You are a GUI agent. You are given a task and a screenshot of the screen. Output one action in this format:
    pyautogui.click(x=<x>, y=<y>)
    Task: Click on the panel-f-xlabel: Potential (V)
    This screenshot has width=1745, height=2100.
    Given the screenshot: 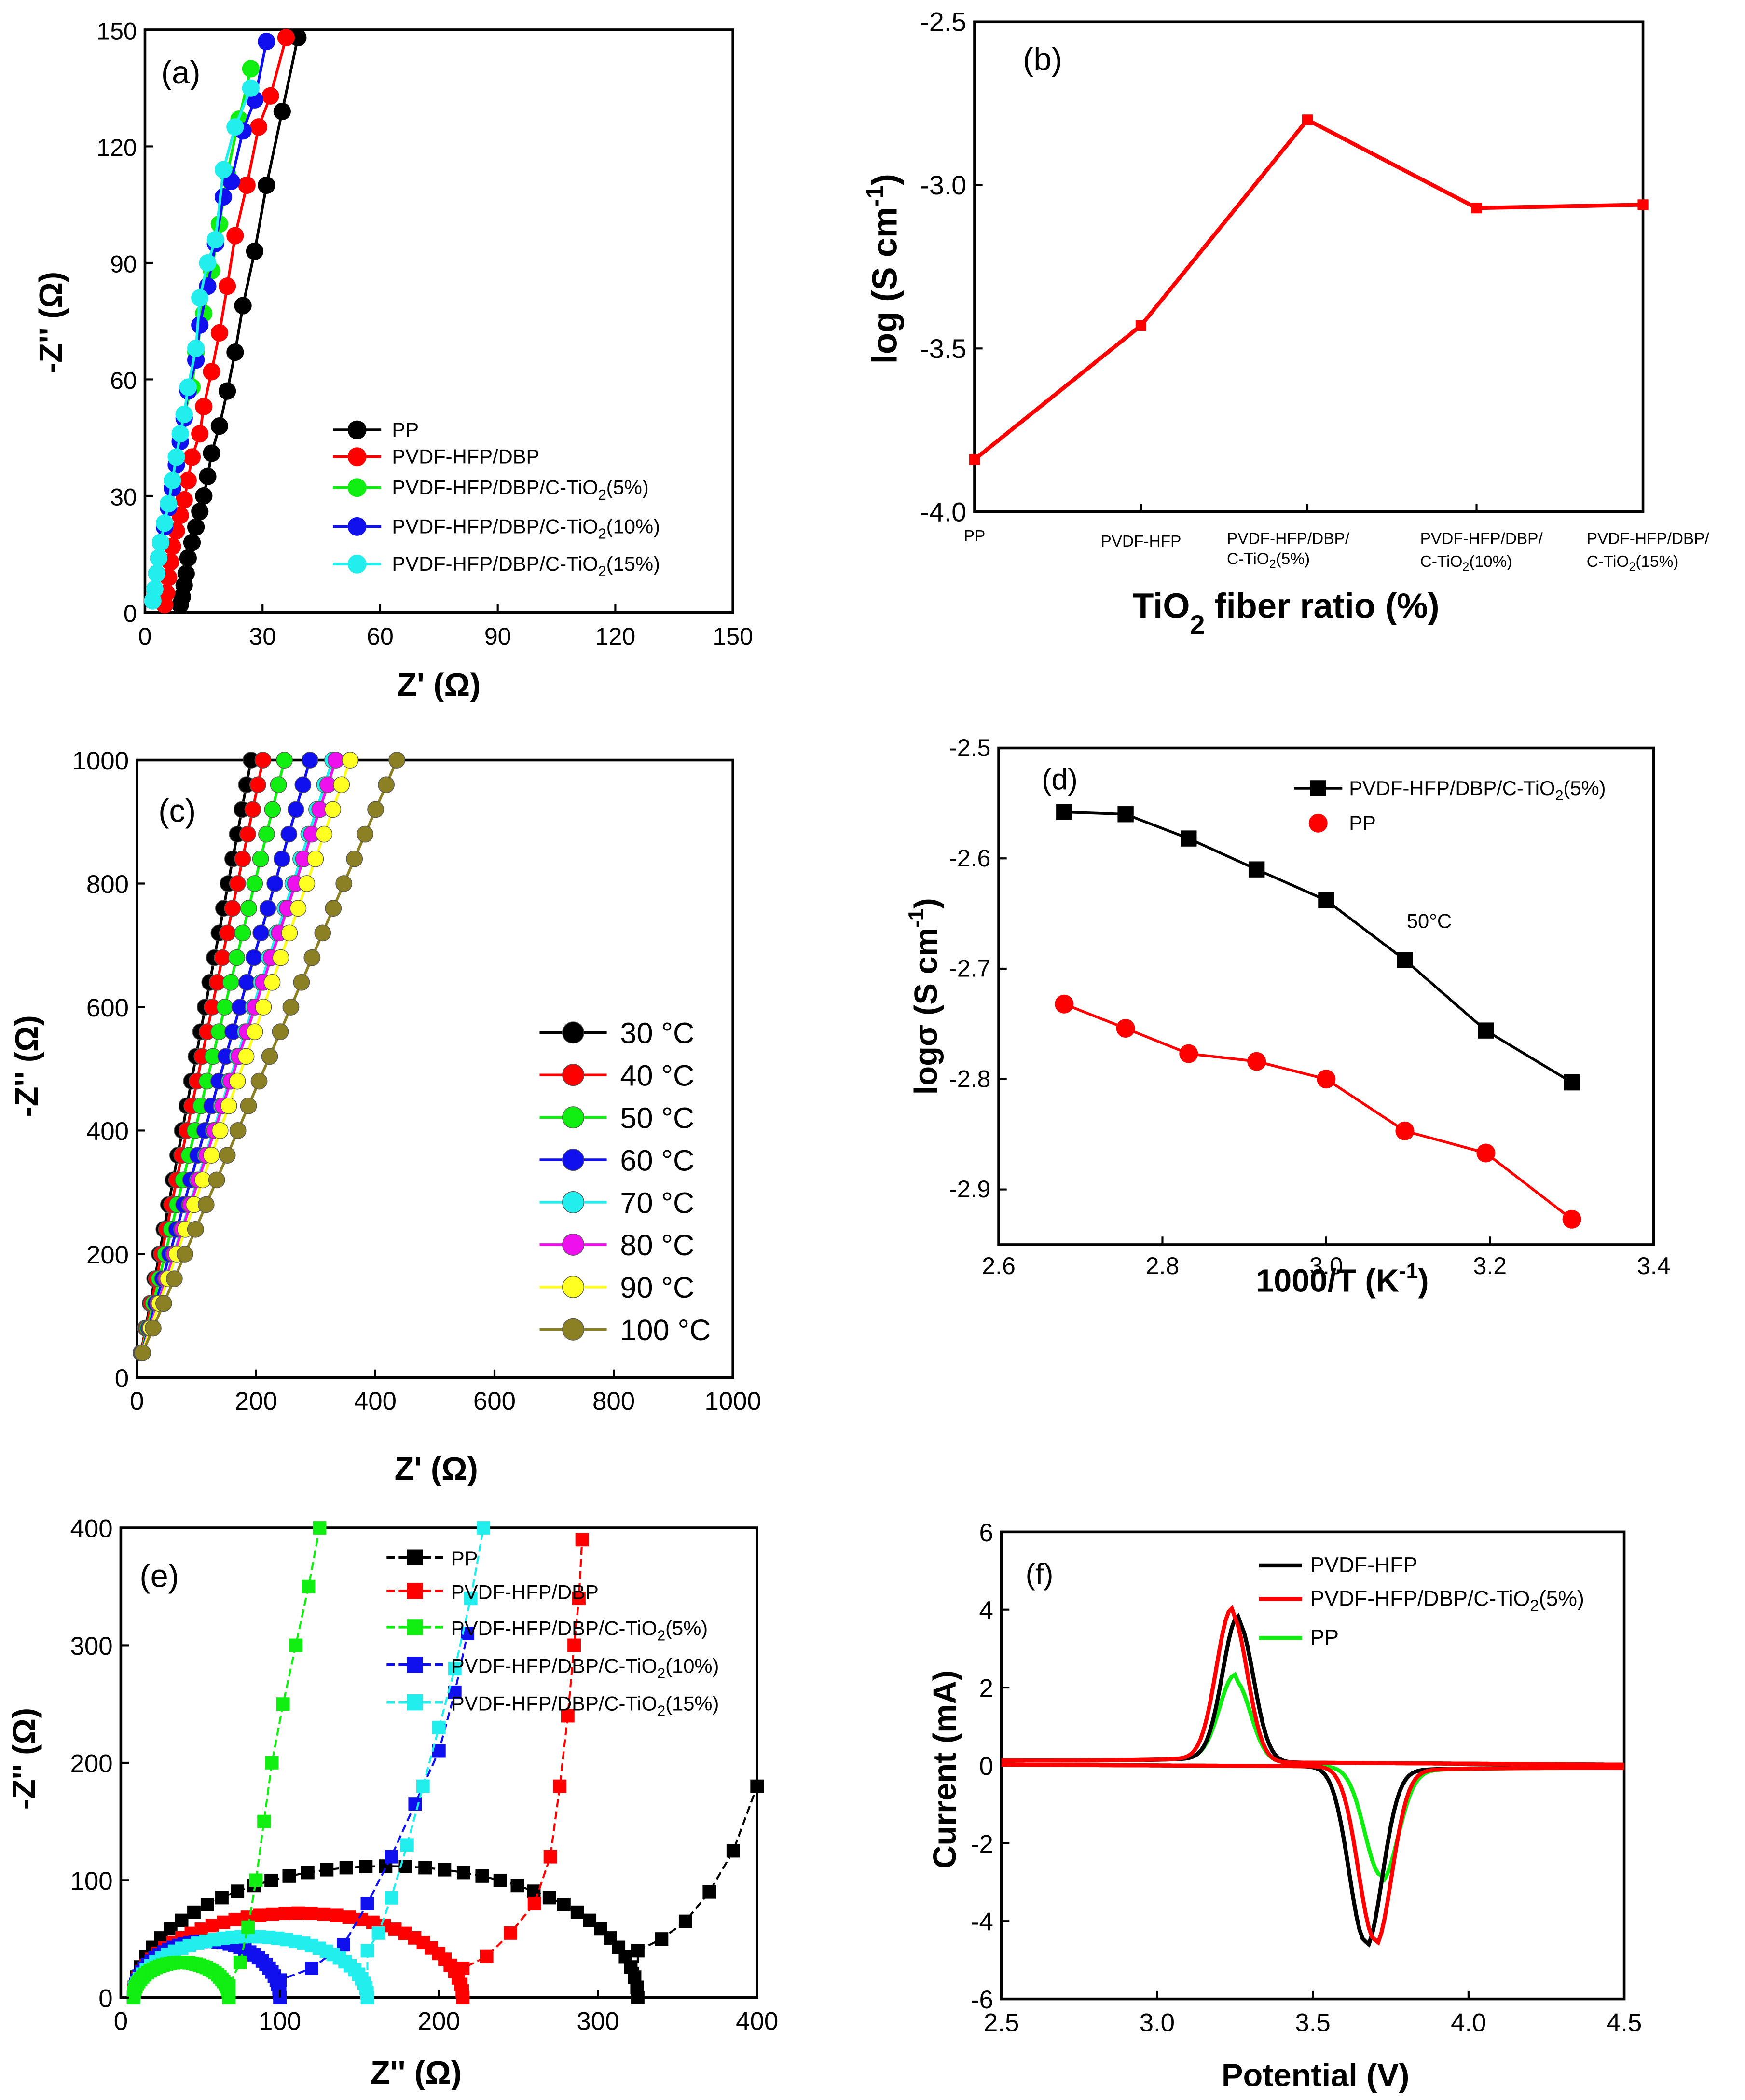 What is the action you would take?
    pyautogui.click(x=1315, y=2075)
    